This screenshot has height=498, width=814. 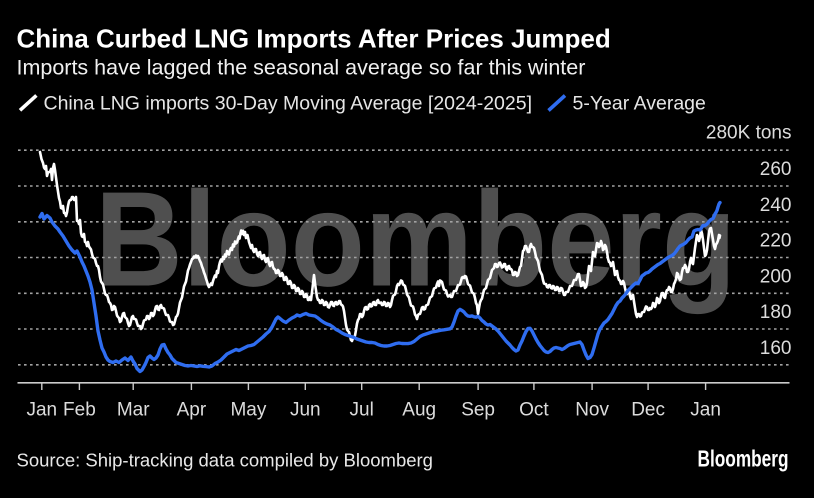 I want to click on svg-text: Bloomberg, so click(x=743, y=459).